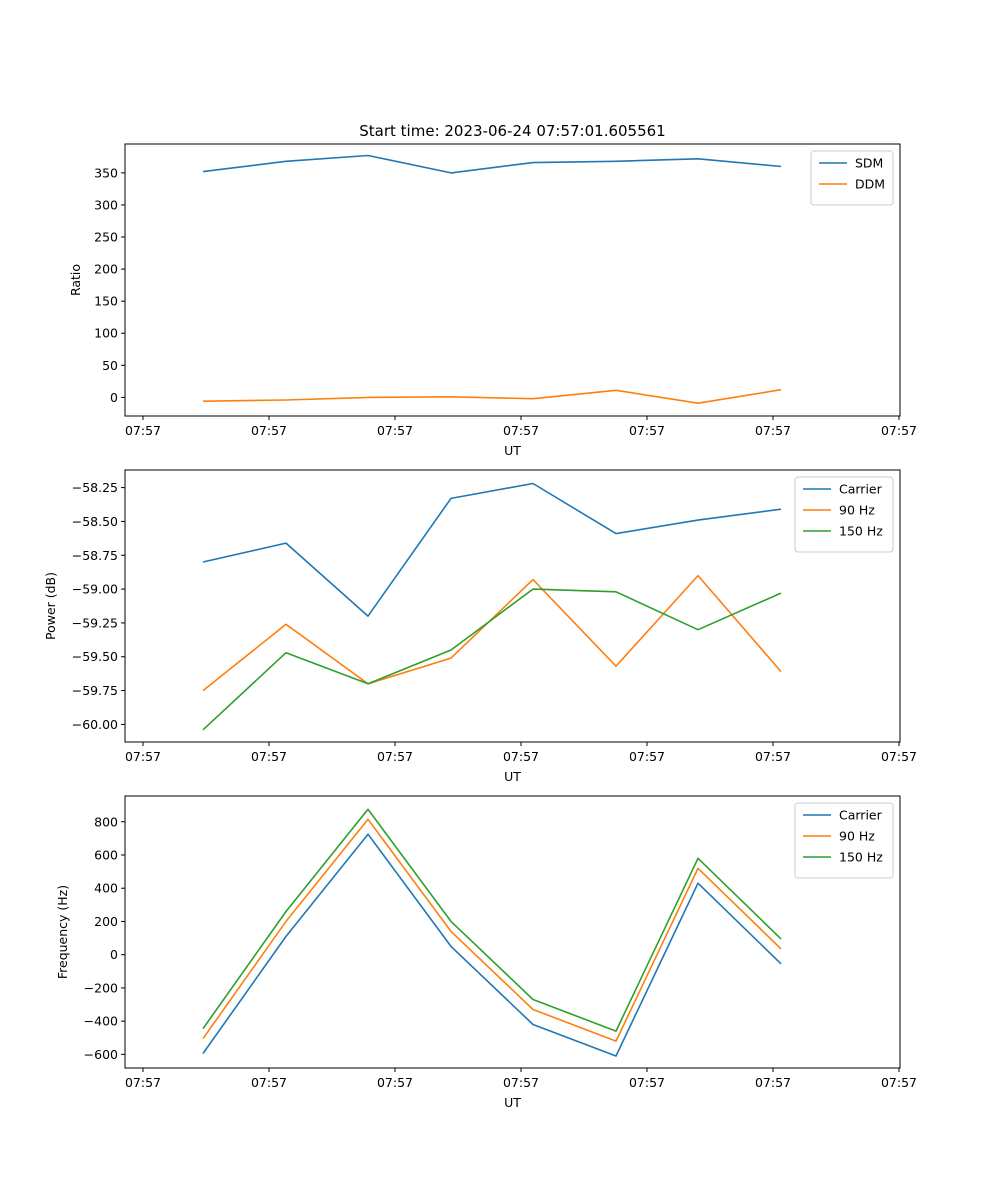 The image size is (1000, 1200). What do you see at coordinates (869, 163) in the screenshot?
I see `legend-label: SDM` at bounding box center [869, 163].